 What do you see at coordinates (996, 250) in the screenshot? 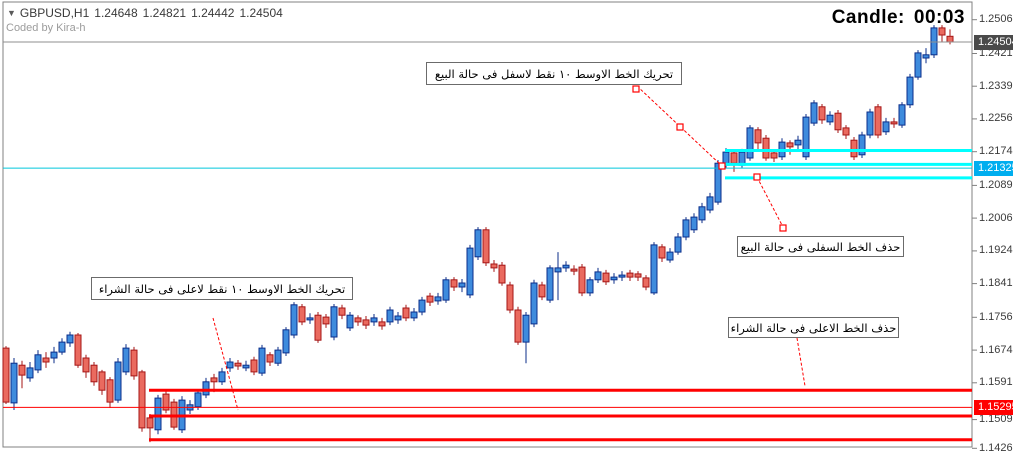
I see `axis-tick-label: 1.19240` at bounding box center [996, 250].